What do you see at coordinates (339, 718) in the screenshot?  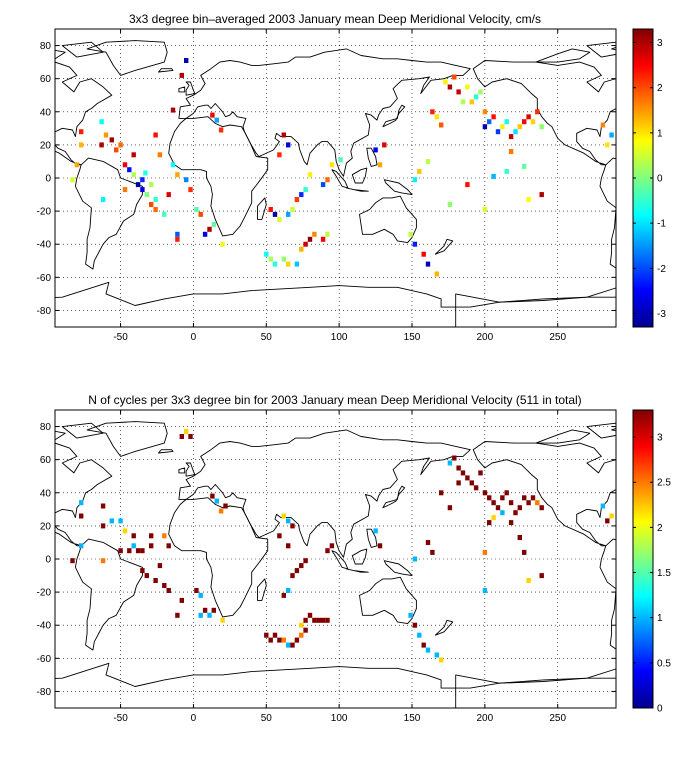 I see `x-tick-label: 100` at bounding box center [339, 718].